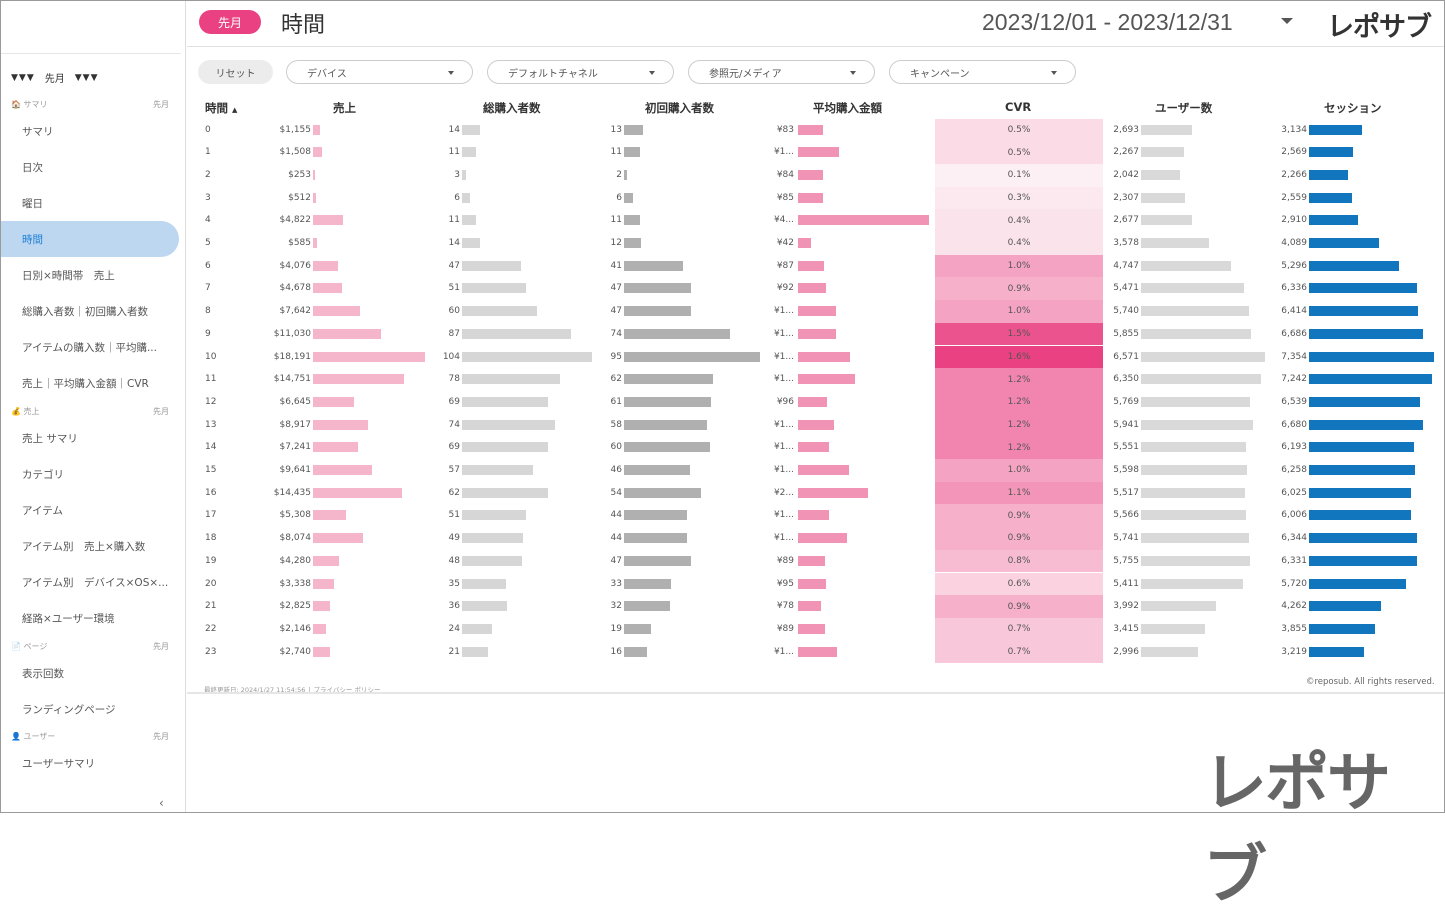 This screenshot has height=916, width=1445. I want to click on header-users: ユーザー数, so click(1184, 108).